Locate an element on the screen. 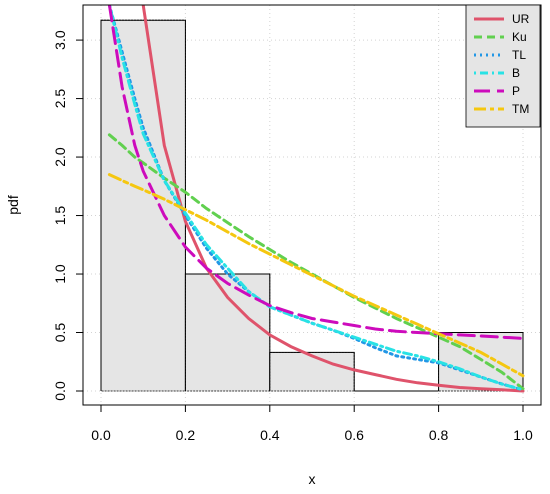 Image resolution: width=550 pixels, height=494 pixels. x-tick-label: 0.0 is located at coordinates (101, 435).